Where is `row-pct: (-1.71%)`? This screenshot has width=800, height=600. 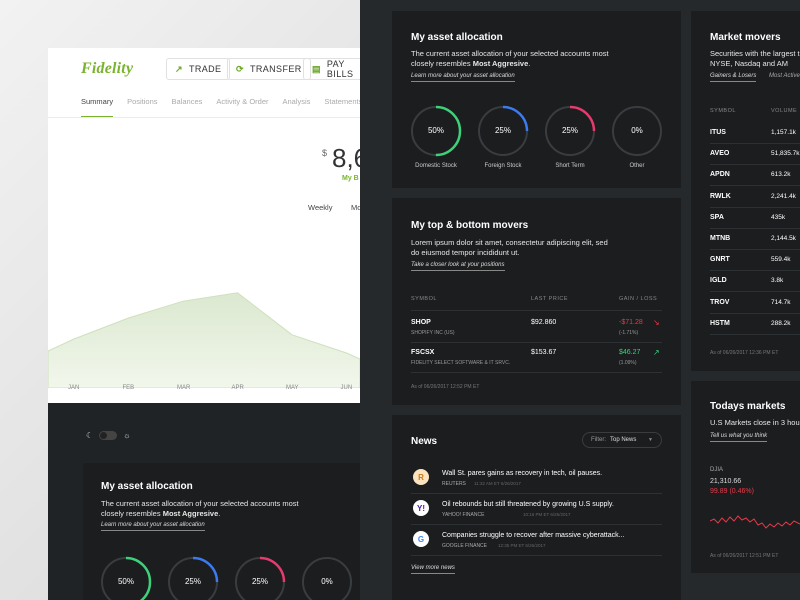 row-pct: (-1.71%) is located at coordinates (629, 333).